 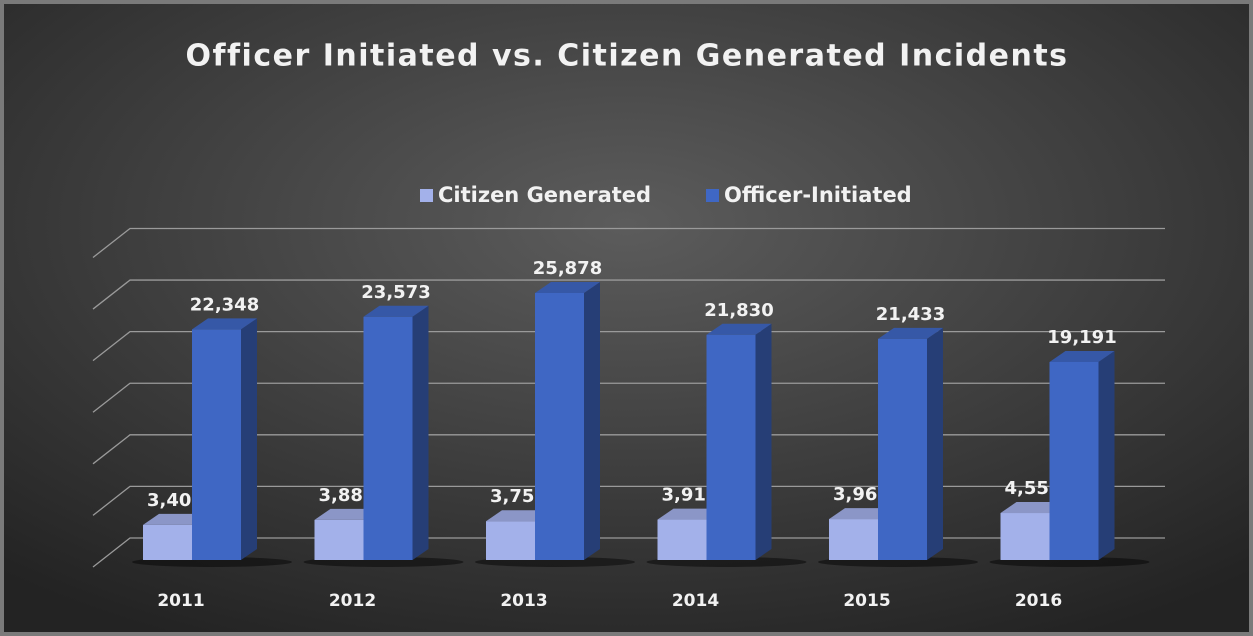 I want to click on legend-label: Officer-Initiated, so click(x=818, y=195).